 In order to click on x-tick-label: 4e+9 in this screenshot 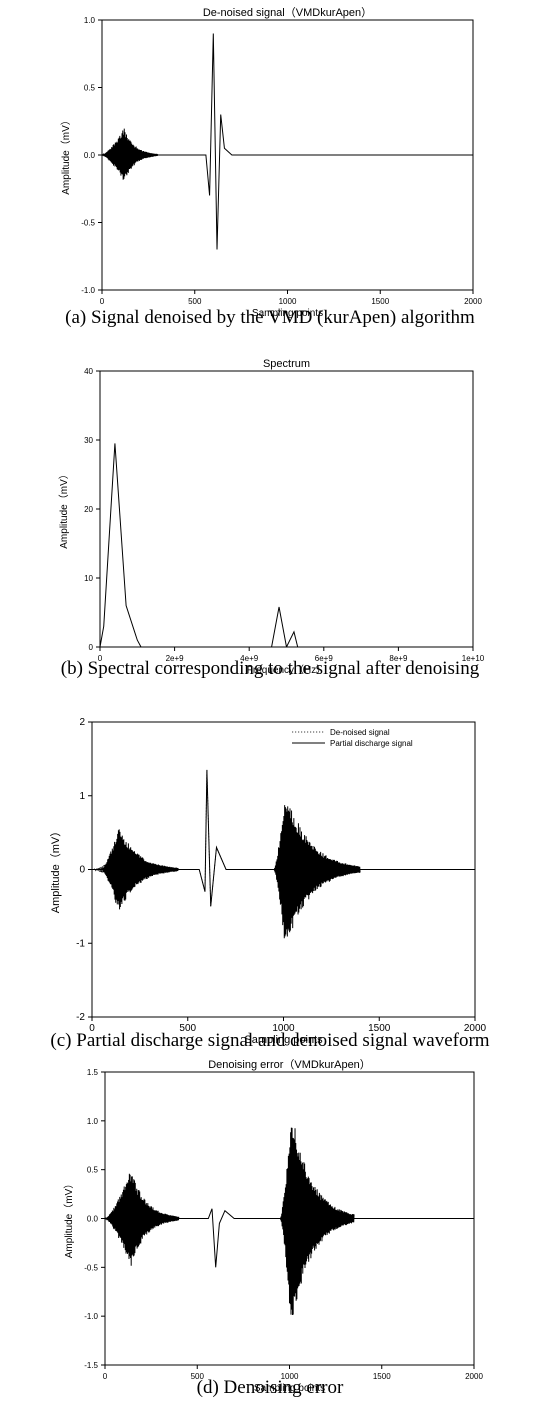, I will do `click(249, 658)`.